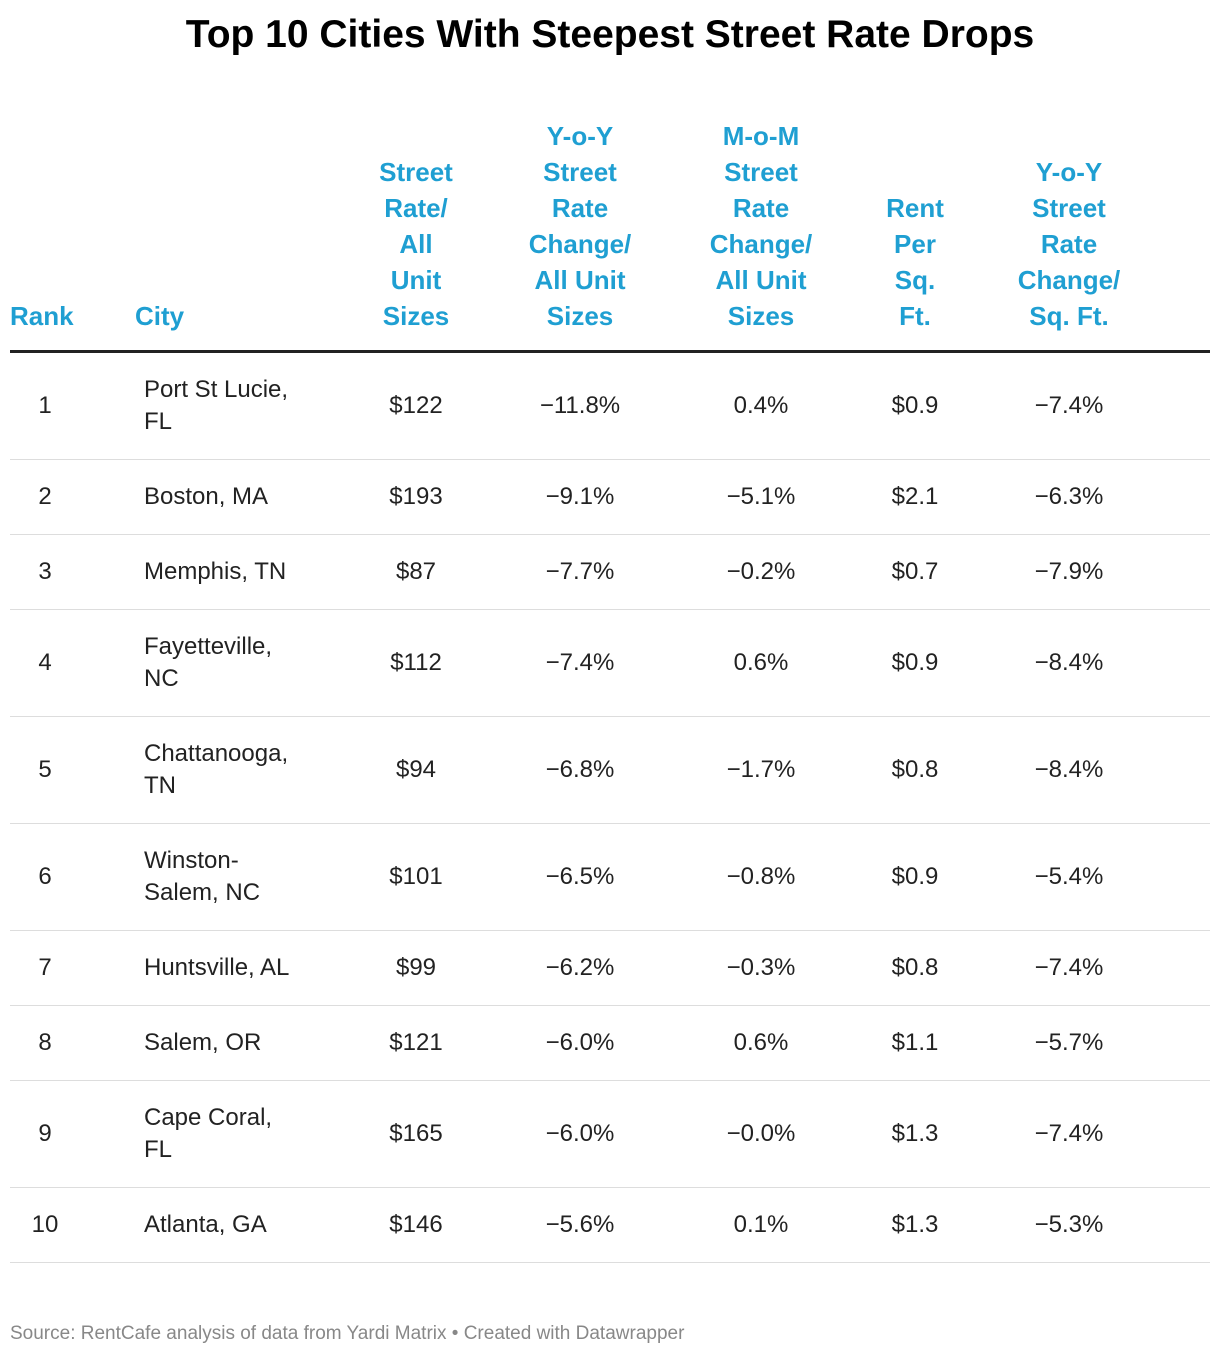 This screenshot has height=1358, width=1220. I want to click on cell-text: 1, so click(45, 405).